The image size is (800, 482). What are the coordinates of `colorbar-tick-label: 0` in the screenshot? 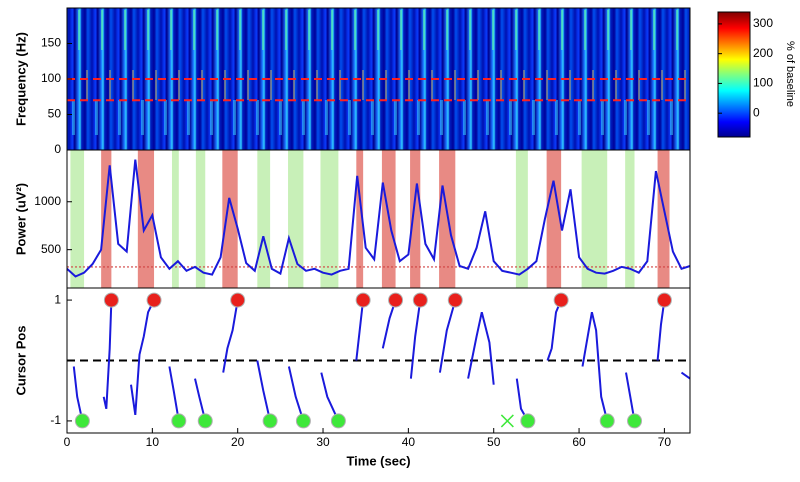 It's located at (756, 112).